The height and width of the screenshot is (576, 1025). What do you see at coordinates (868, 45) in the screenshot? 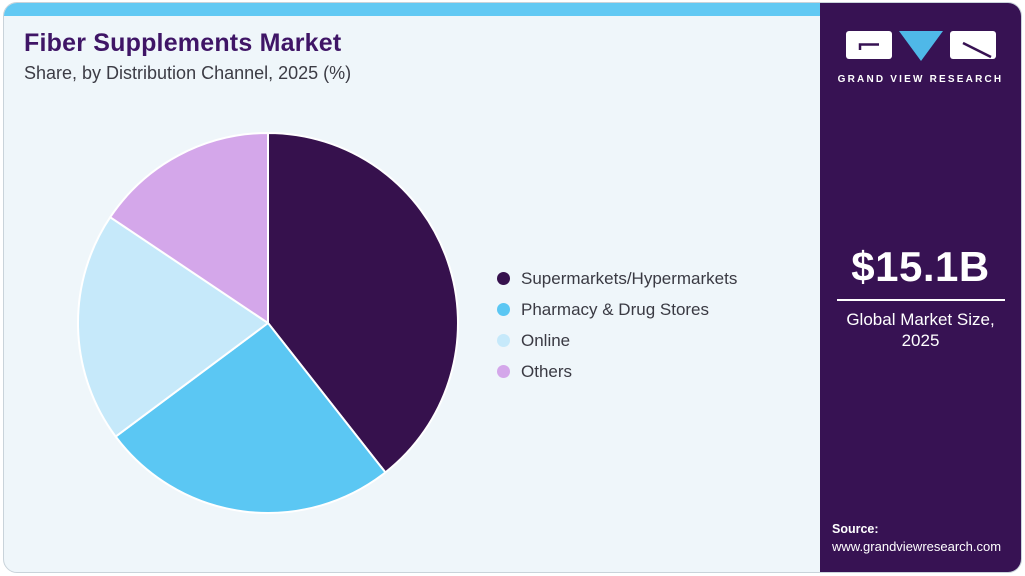
I see `gvr-logo-g-icon` at bounding box center [868, 45].